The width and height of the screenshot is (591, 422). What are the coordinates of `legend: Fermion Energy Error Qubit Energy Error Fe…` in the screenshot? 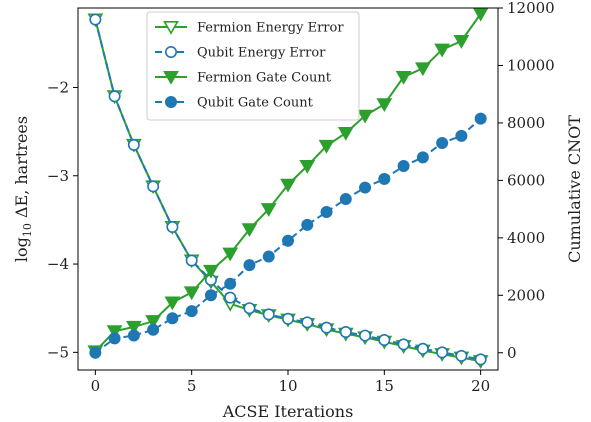 It's located at (253, 66).